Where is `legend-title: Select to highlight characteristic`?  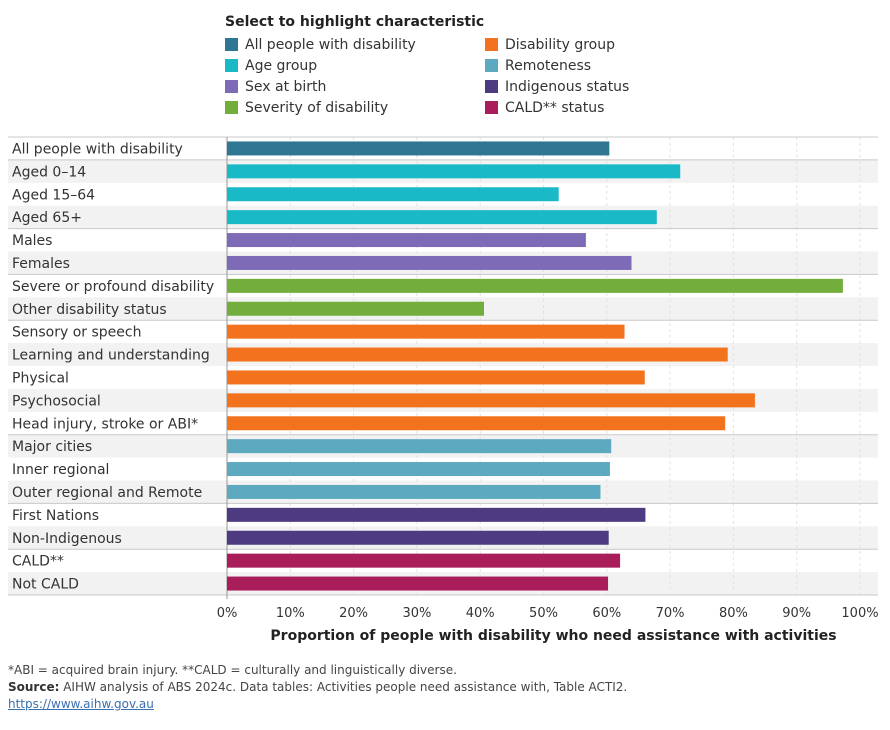 legend-title: Select to highlight characteristic is located at coordinates (355, 22).